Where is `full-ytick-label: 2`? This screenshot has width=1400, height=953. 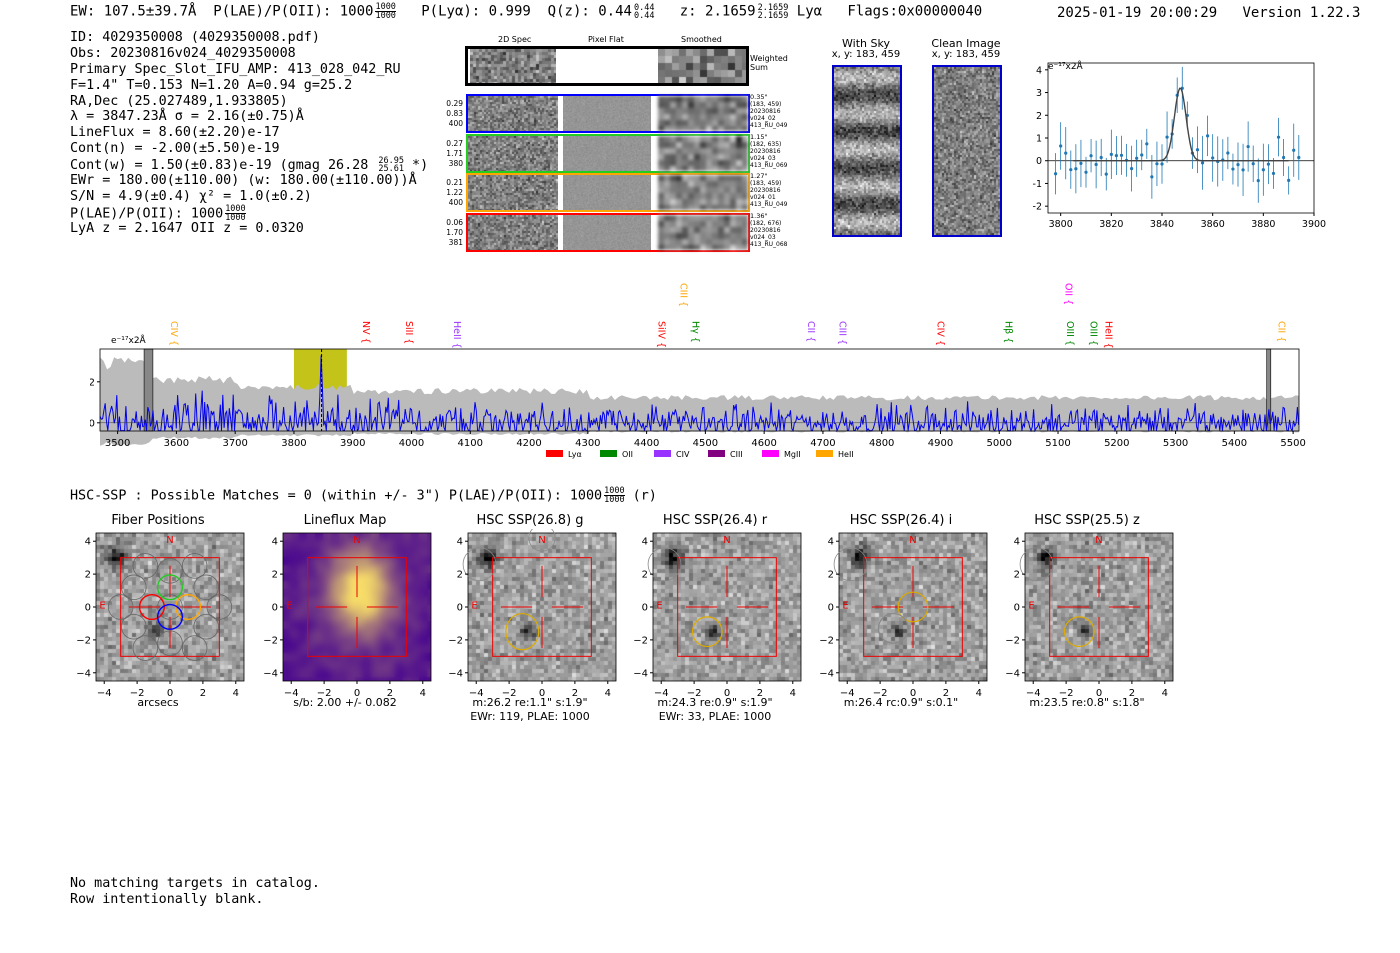
full-ytick-label: 2 is located at coordinates (92, 382).